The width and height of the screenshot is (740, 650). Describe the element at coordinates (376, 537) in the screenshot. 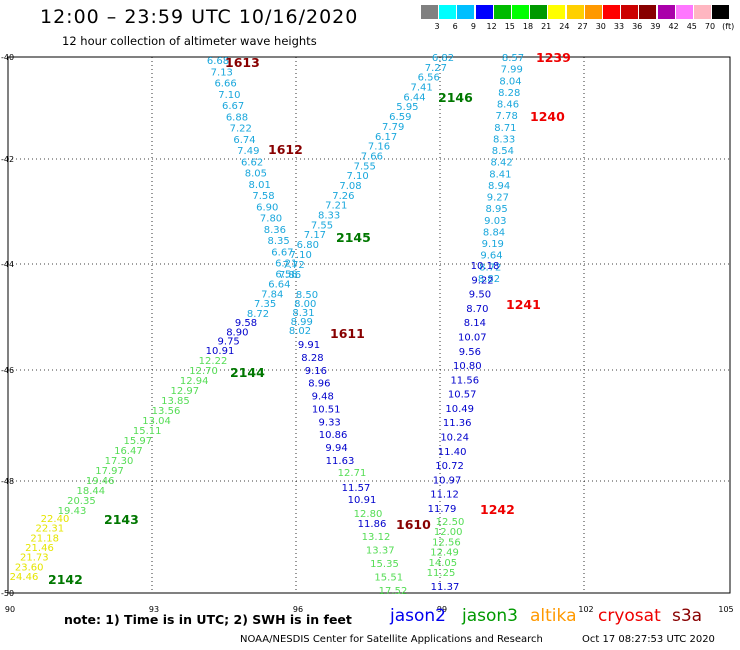

I see `swh-value: 13.12` at that location.